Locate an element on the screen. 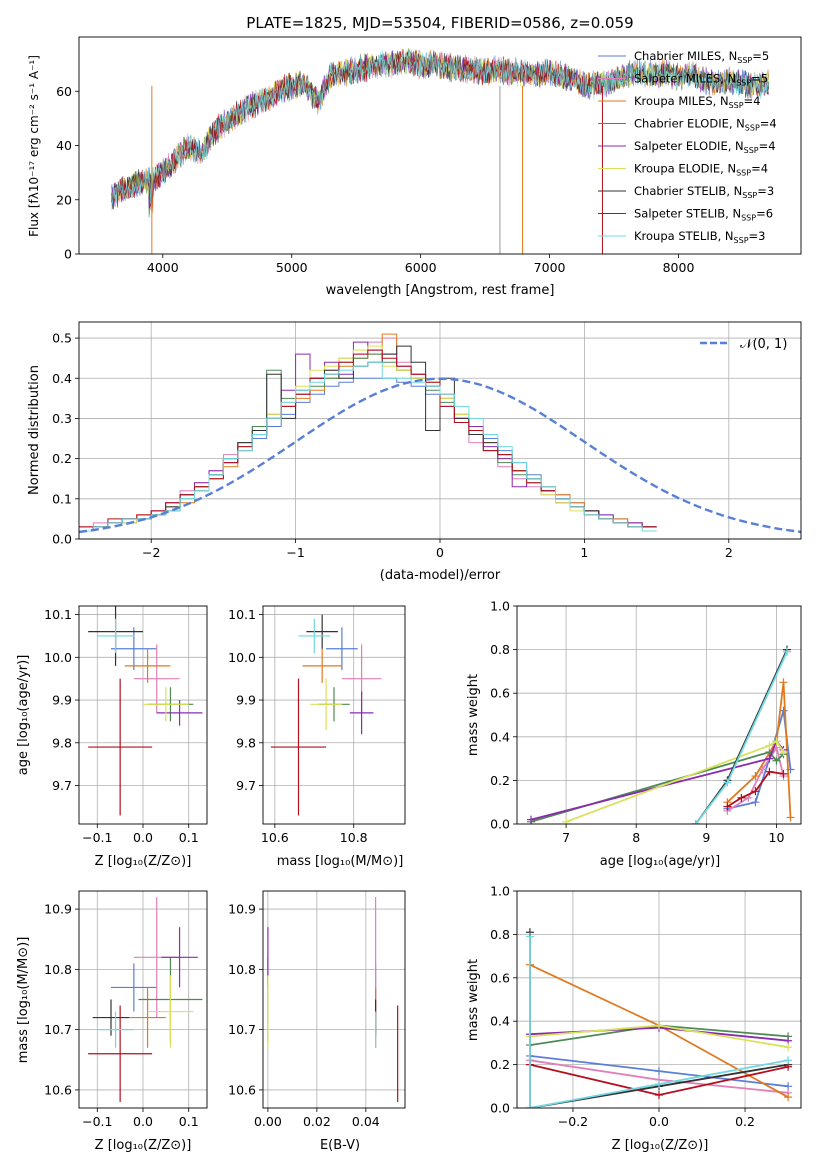 This screenshot has height=1170, width=819. y-tick-label: 40 is located at coordinates (64, 145).